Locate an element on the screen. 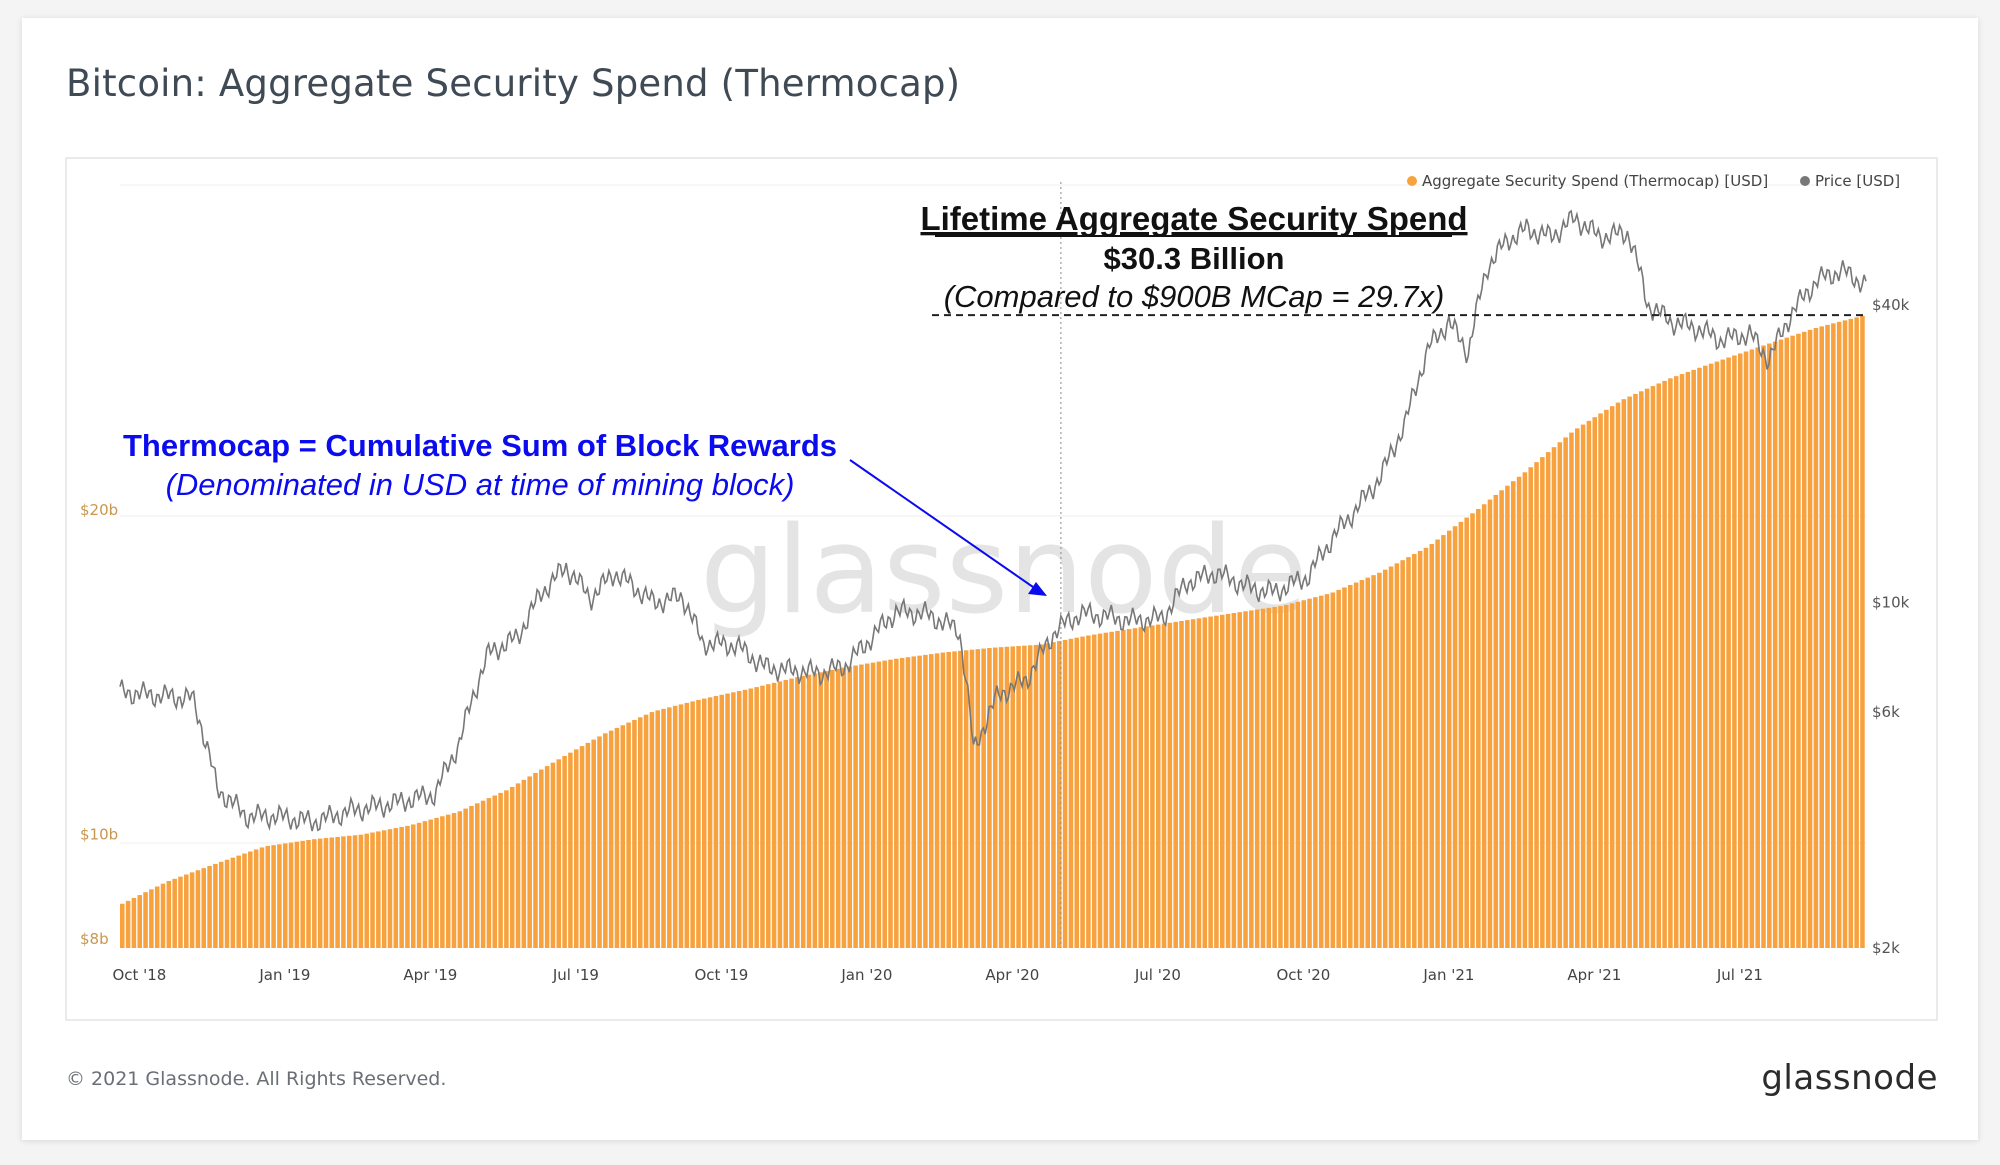 This screenshot has height=1165, width=2000. legend-price-label: Price [USD] is located at coordinates (1857, 181).